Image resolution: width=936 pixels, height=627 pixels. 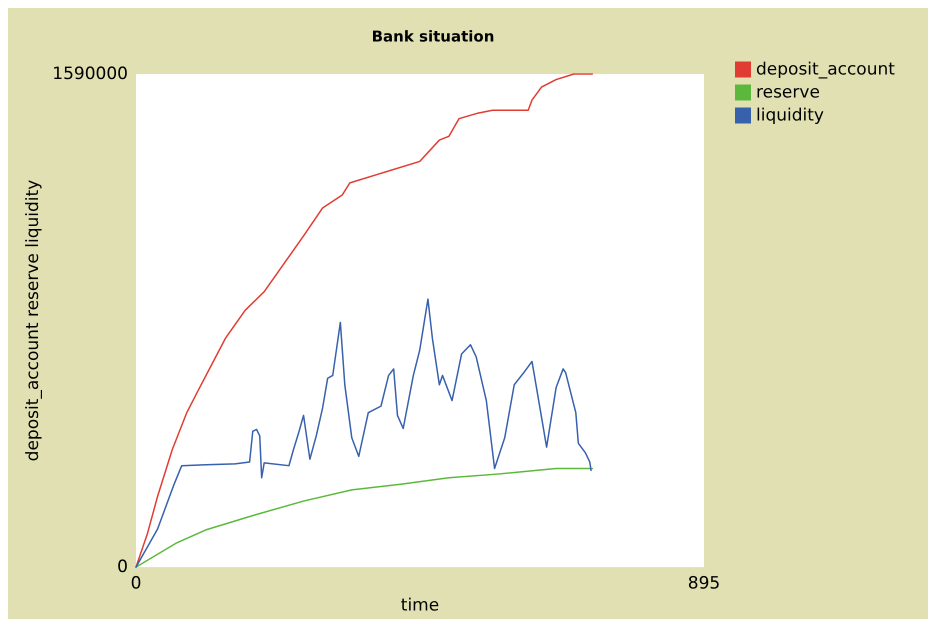 What do you see at coordinates (704, 584) in the screenshot?
I see `x-tick-label: 895` at bounding box center [704, 584].